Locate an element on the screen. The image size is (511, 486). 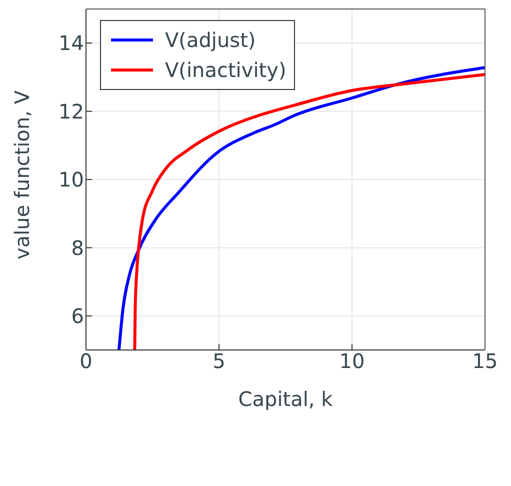
x-tick-label: 0 is located at coordinates (86, 361).